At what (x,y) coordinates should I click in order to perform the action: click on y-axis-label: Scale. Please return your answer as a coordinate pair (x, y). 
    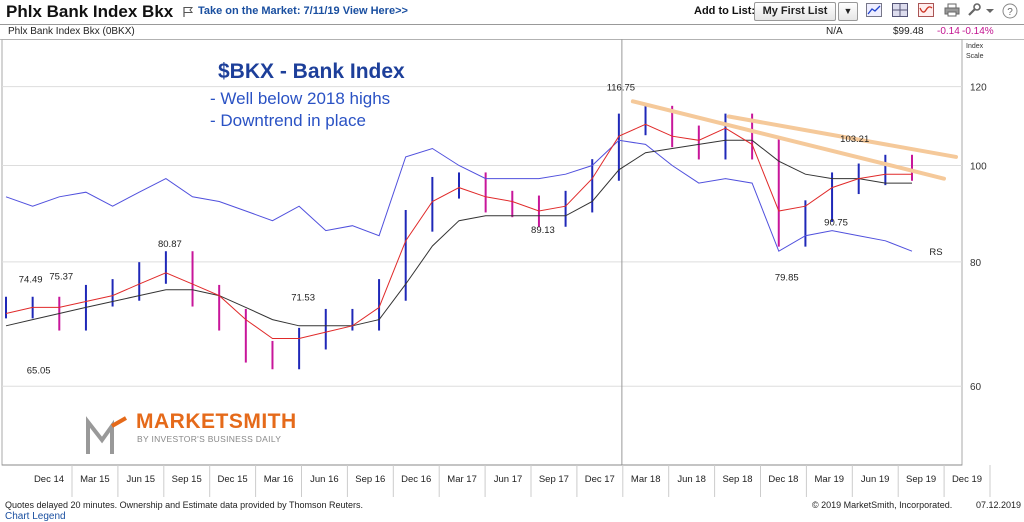
    Looking at the image, I should click on (975, 56).